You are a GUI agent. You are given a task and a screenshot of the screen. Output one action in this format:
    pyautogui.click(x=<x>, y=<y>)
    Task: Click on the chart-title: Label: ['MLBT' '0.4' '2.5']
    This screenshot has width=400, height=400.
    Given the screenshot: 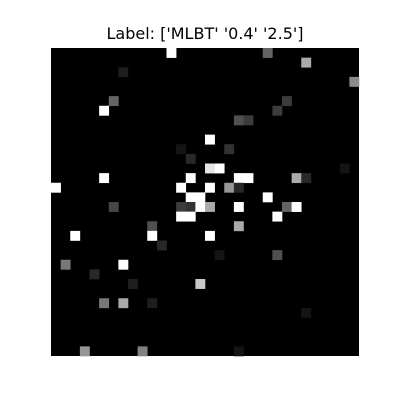 What is the action you would take?
    pyautogui.click(x=205, y=33)
    